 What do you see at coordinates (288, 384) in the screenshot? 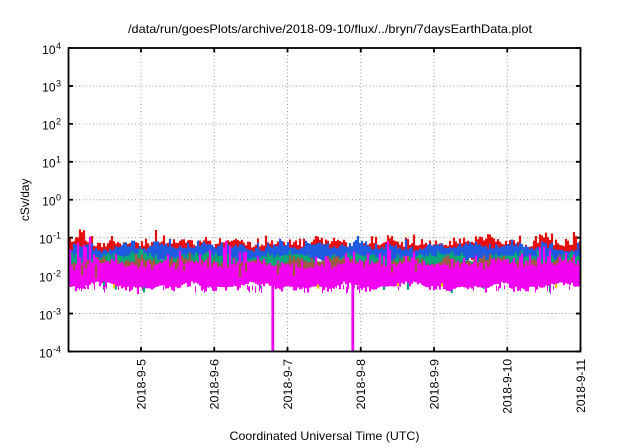
I see `svg-text: 2018-9-7` at bounding box center [288, 384].